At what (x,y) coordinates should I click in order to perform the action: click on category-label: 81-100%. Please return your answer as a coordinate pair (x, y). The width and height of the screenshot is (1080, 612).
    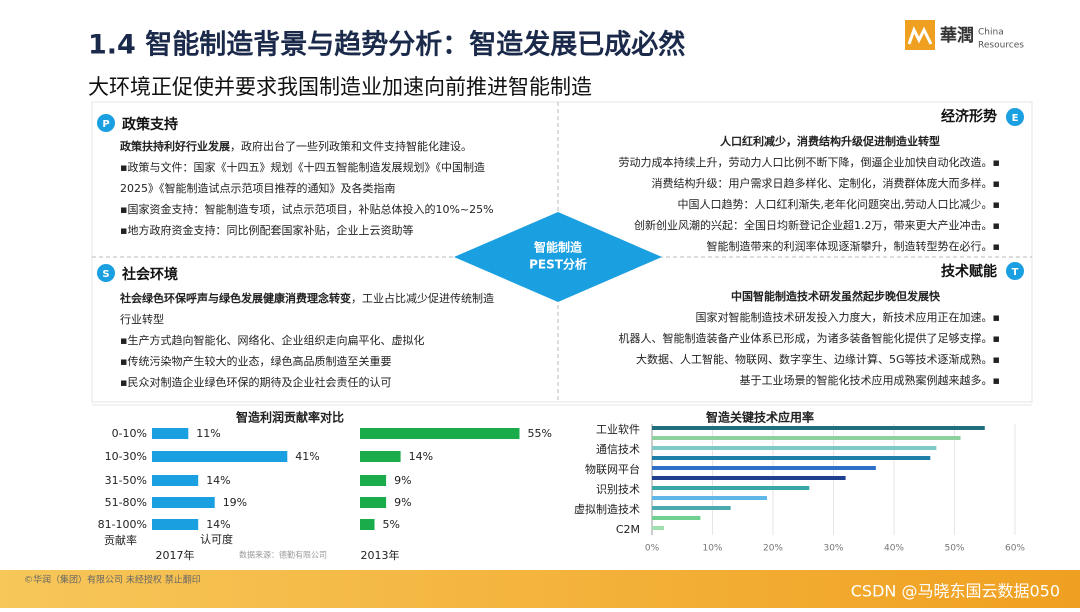
    Looking at the image, I should click on (122, 524).